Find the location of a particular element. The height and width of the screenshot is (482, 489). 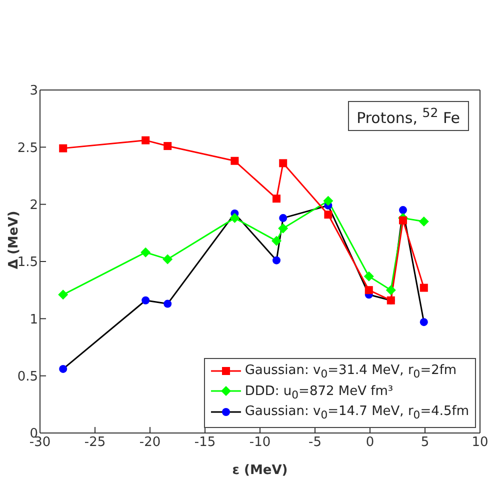

y-tick-label: 0.5 is located at coordinates (27, 376).